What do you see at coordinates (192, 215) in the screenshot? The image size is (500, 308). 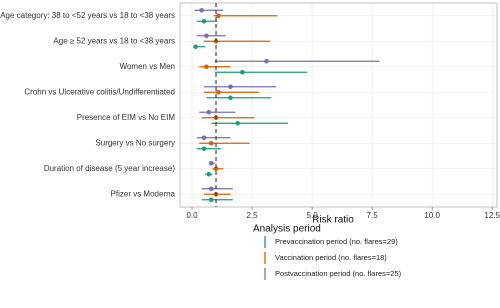 I see `x-tick-label: 0.0` at bounding box center [192, 215].